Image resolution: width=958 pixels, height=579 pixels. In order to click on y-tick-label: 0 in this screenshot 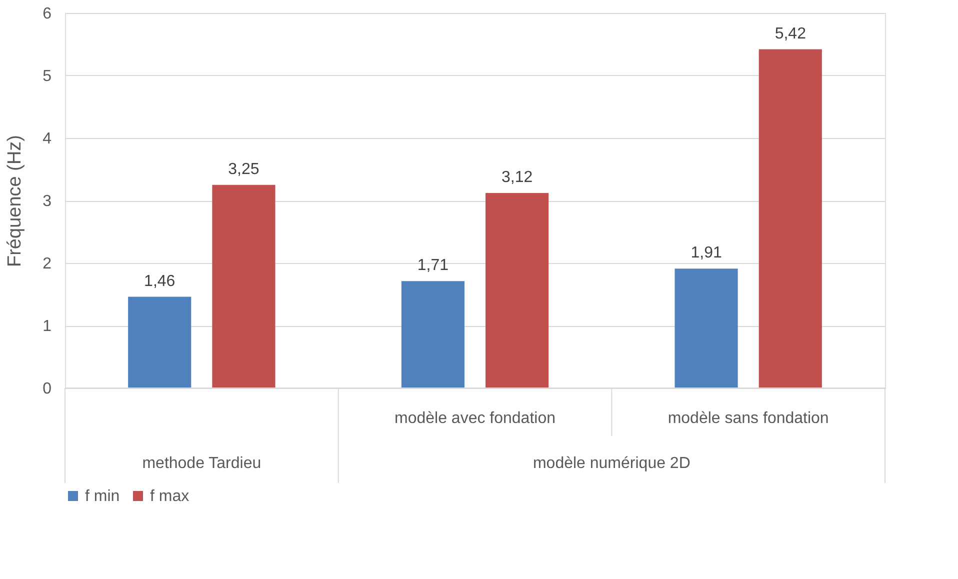, I will do `click(47, 389)`.